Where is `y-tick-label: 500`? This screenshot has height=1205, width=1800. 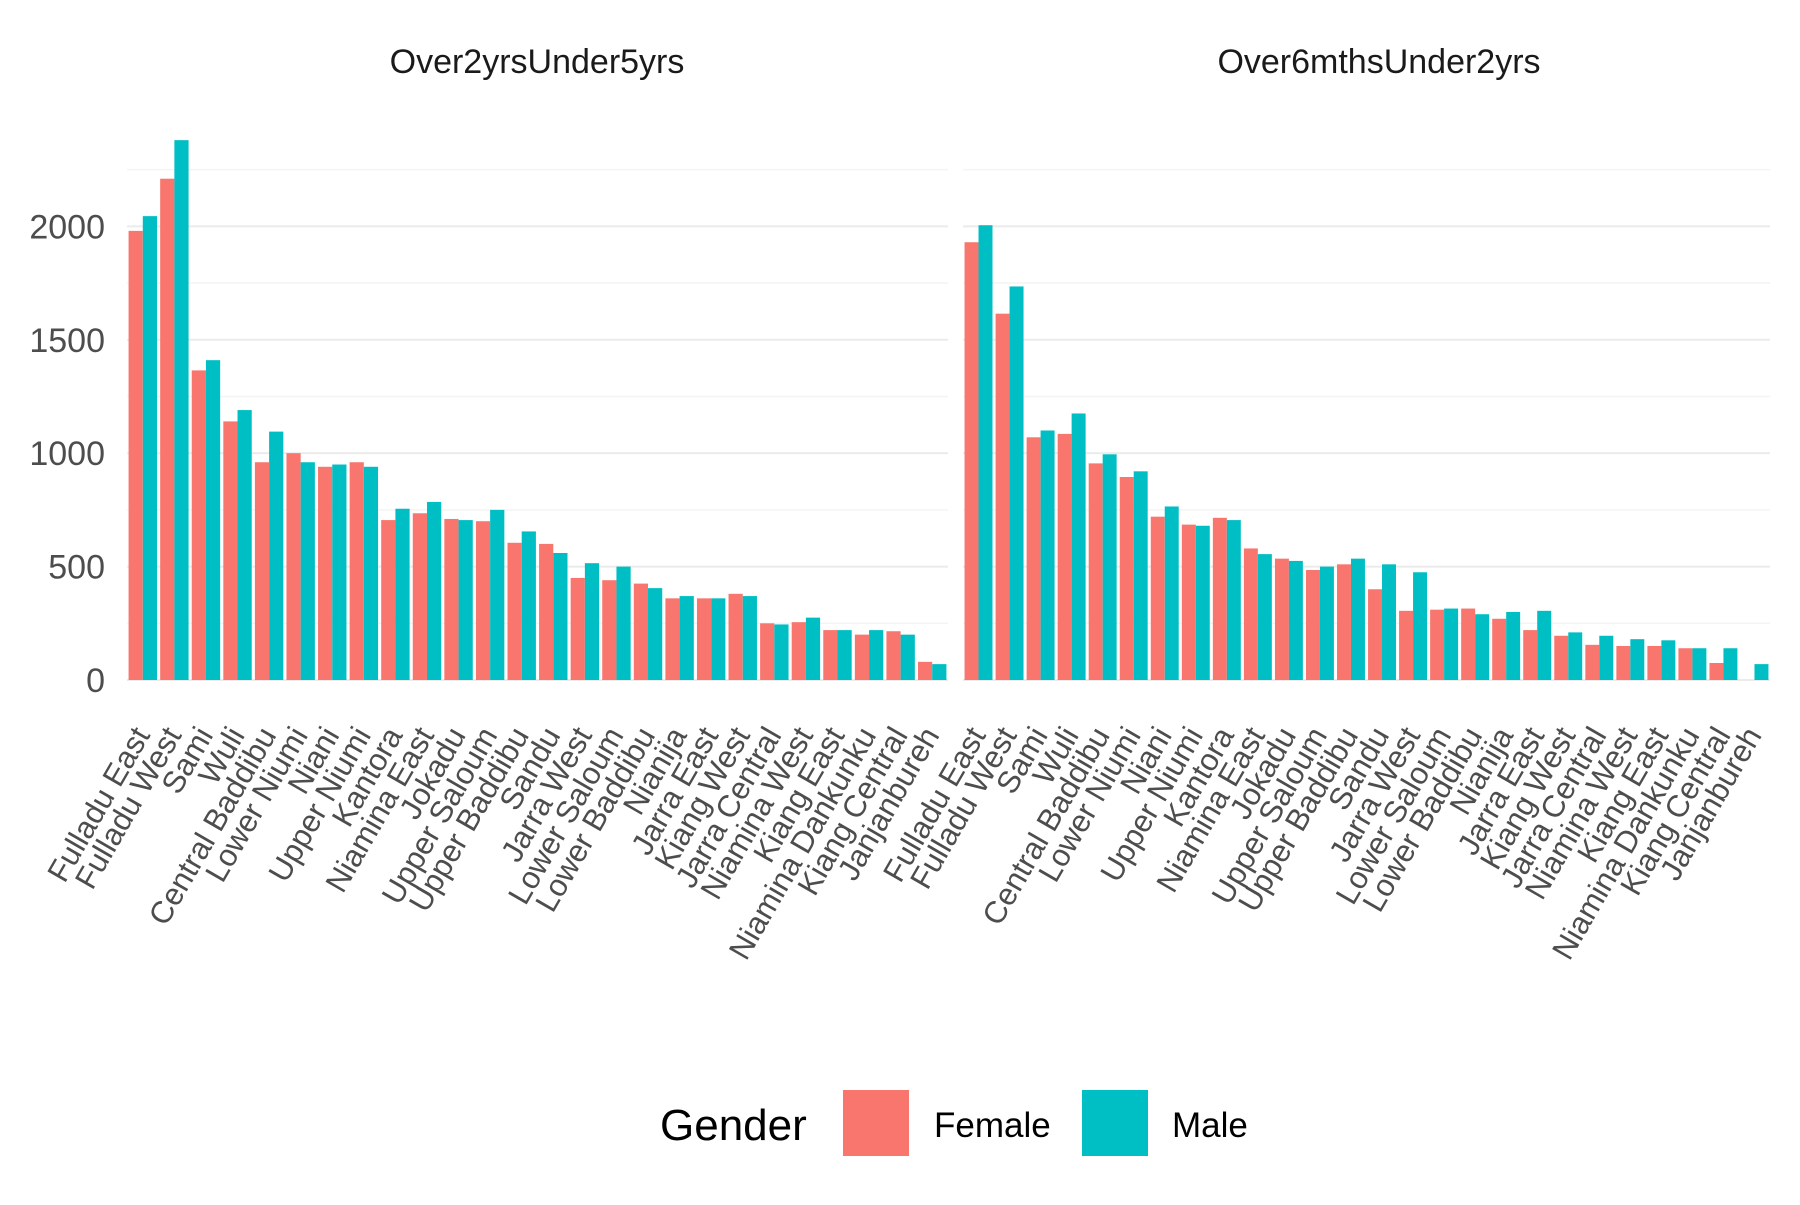
y-tick-label: 500 is located at coordinates (76, 568).